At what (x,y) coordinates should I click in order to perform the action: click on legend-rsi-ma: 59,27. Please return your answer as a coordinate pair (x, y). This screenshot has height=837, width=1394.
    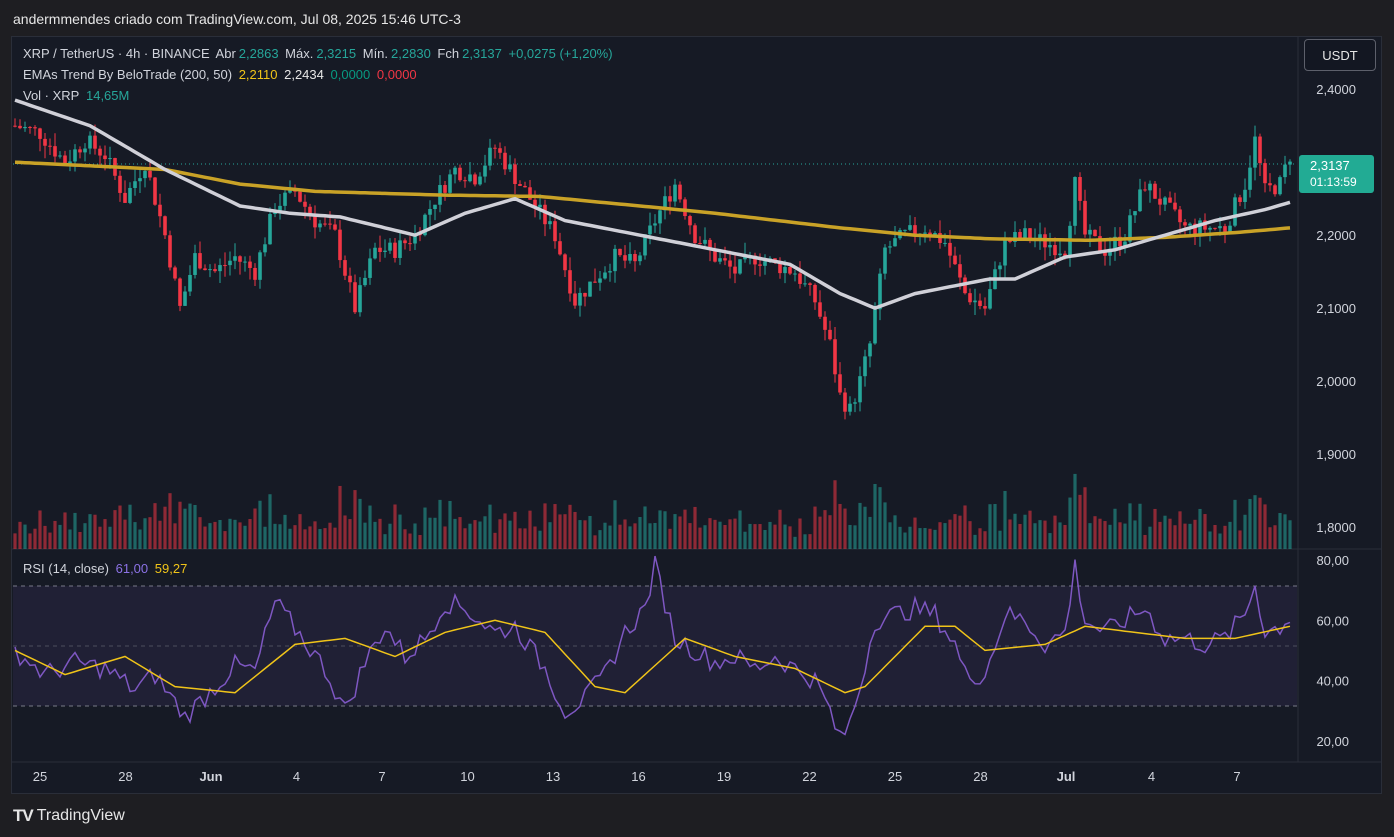
    Looking at the image, I should click on (171, 568).